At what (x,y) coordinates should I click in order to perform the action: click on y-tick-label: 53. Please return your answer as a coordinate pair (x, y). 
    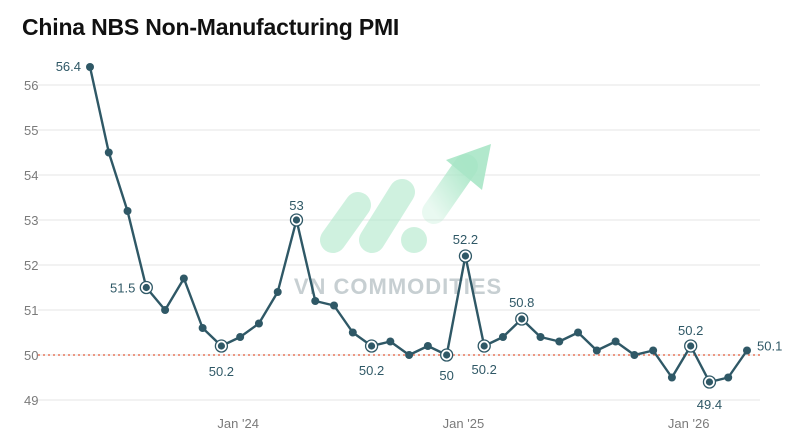
    Looking at the image, I should click on (31, 220).